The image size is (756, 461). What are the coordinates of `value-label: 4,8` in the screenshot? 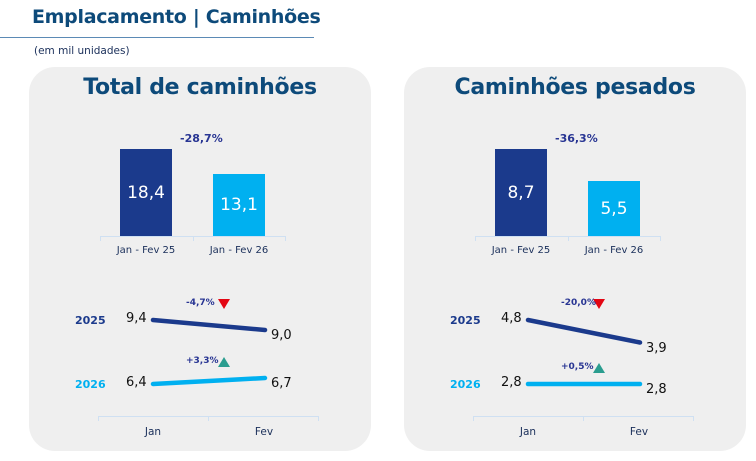 It's located at (511, 318).